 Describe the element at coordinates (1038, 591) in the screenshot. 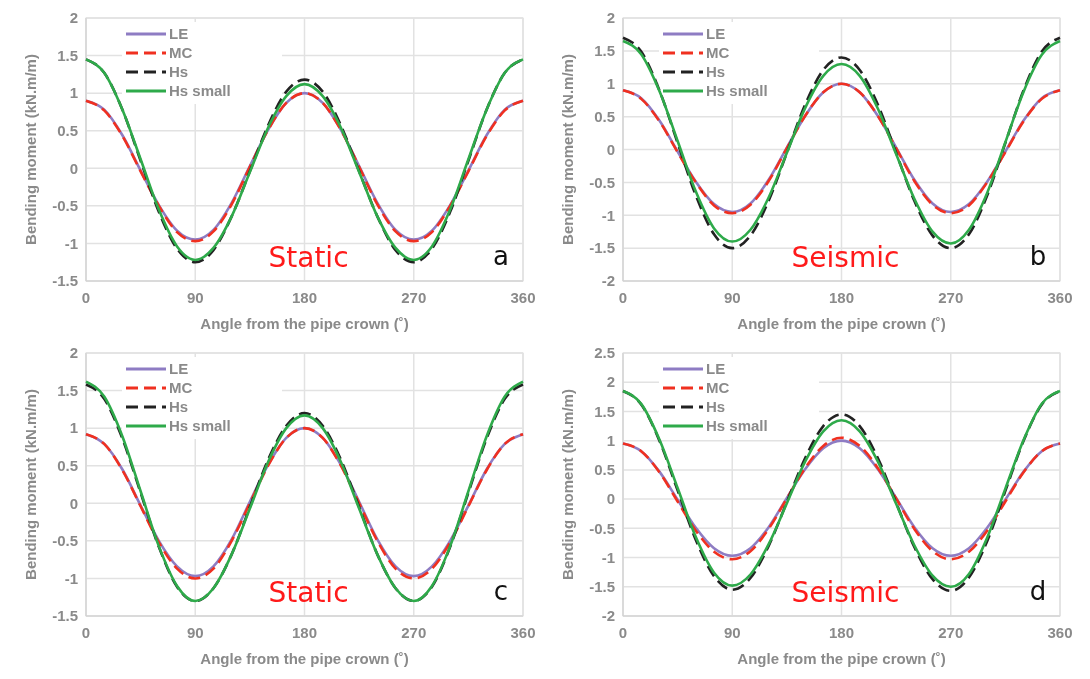

I see `annotation: d` at that location.